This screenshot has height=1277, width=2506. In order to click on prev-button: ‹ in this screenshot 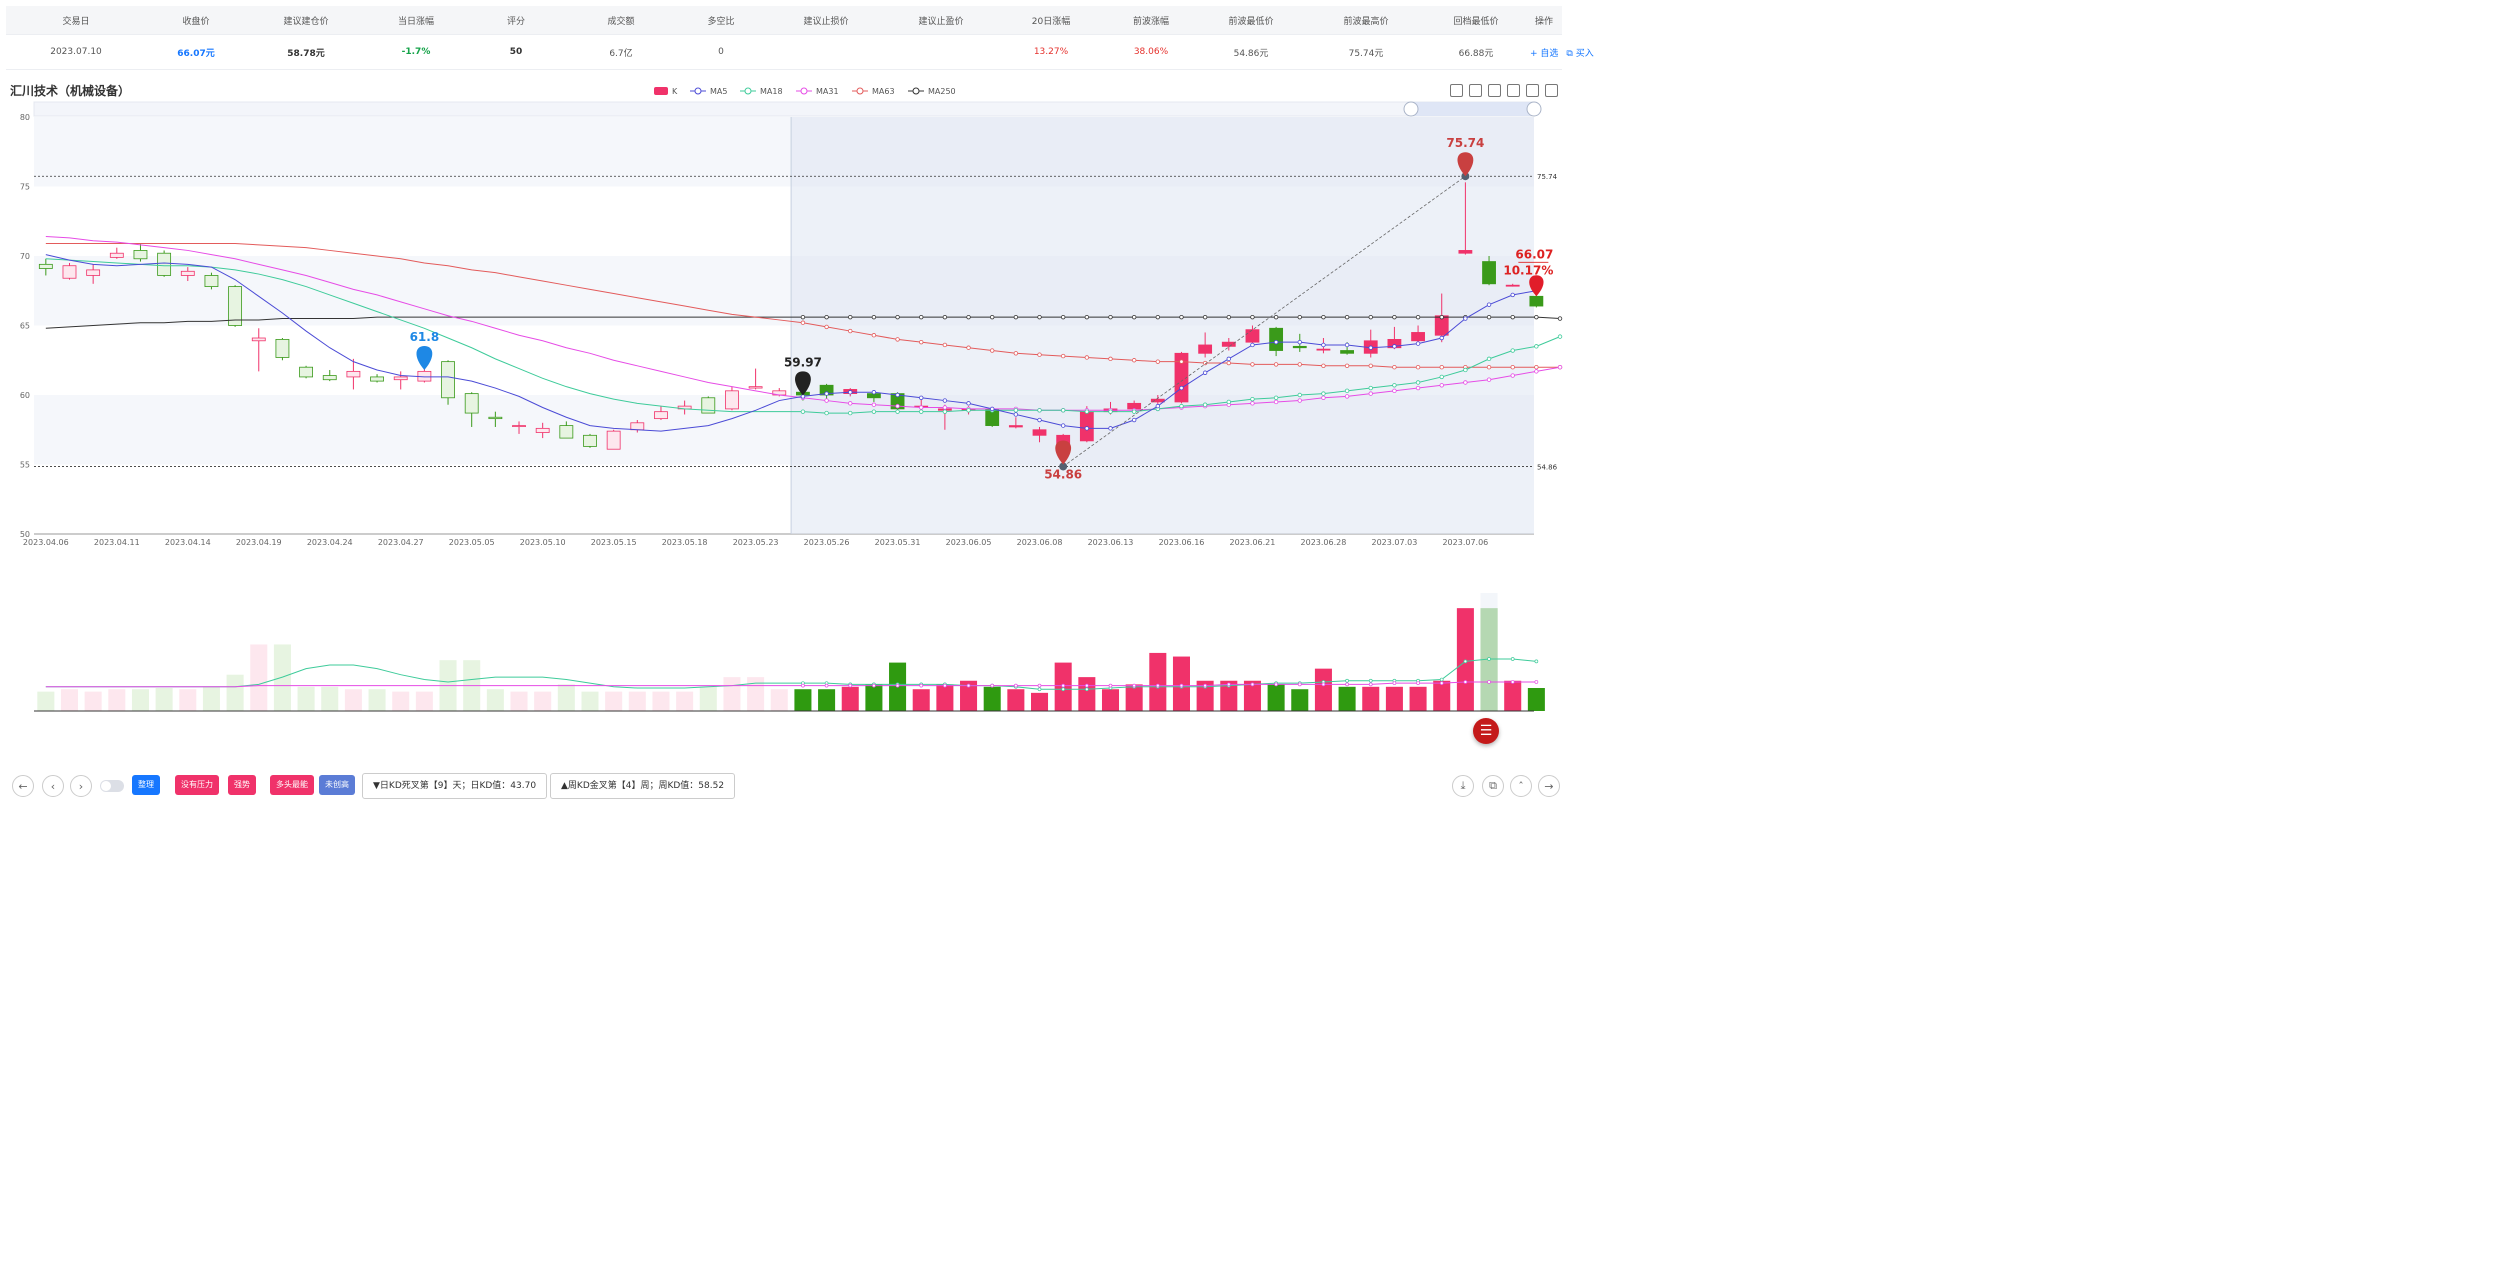, I will do `click(53, 786)`.